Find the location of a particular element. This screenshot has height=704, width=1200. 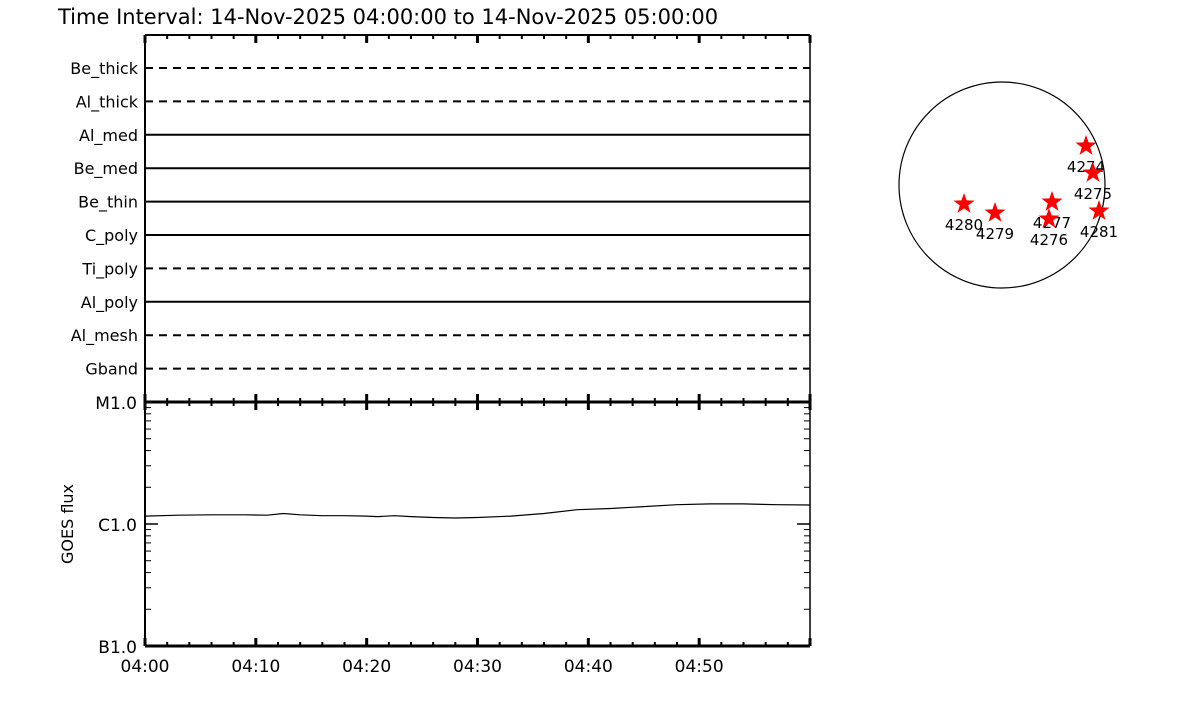

y-tick-label: C1.0 is located at coordinates (117, 526).